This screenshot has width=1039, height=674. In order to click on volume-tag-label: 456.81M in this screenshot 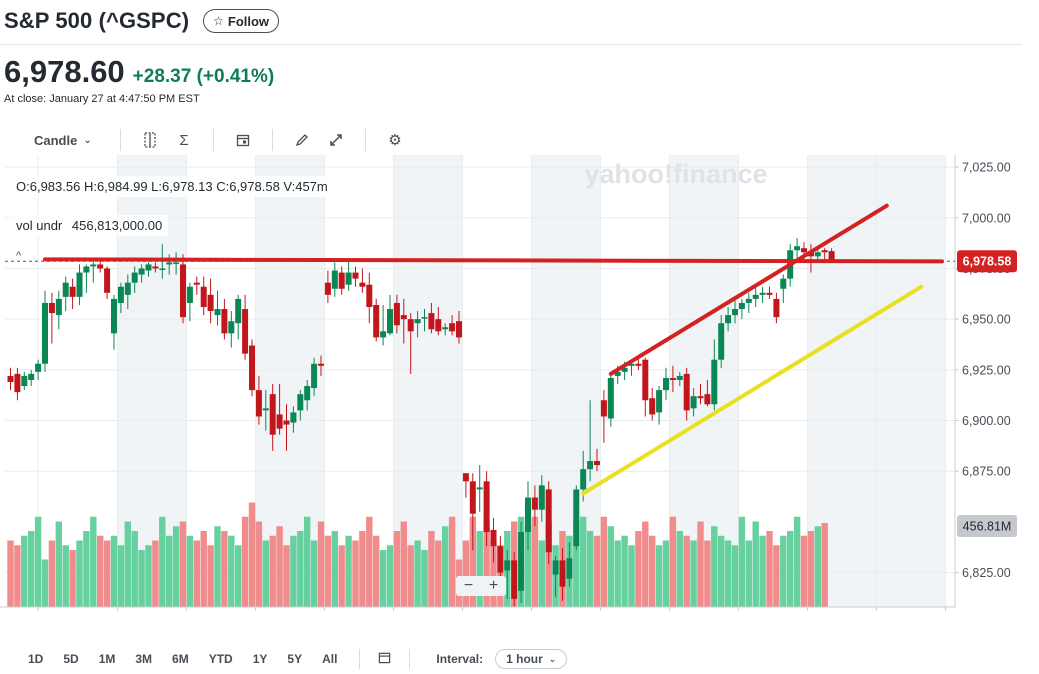, I will do `click(987, 527)`.